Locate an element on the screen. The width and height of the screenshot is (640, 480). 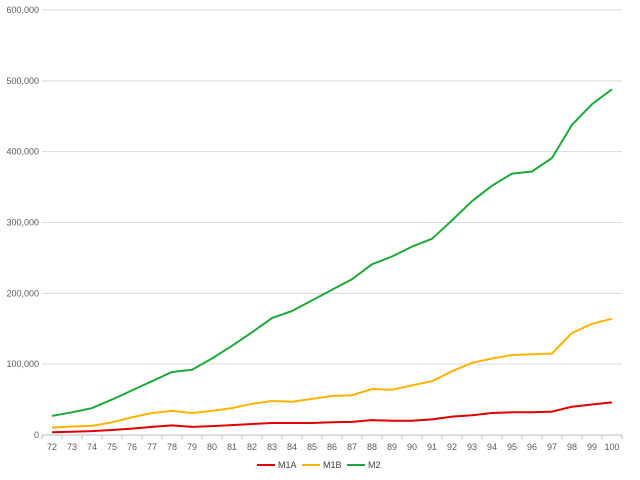
legend-item-m1b: M1B is located at coordinates (322, 465).